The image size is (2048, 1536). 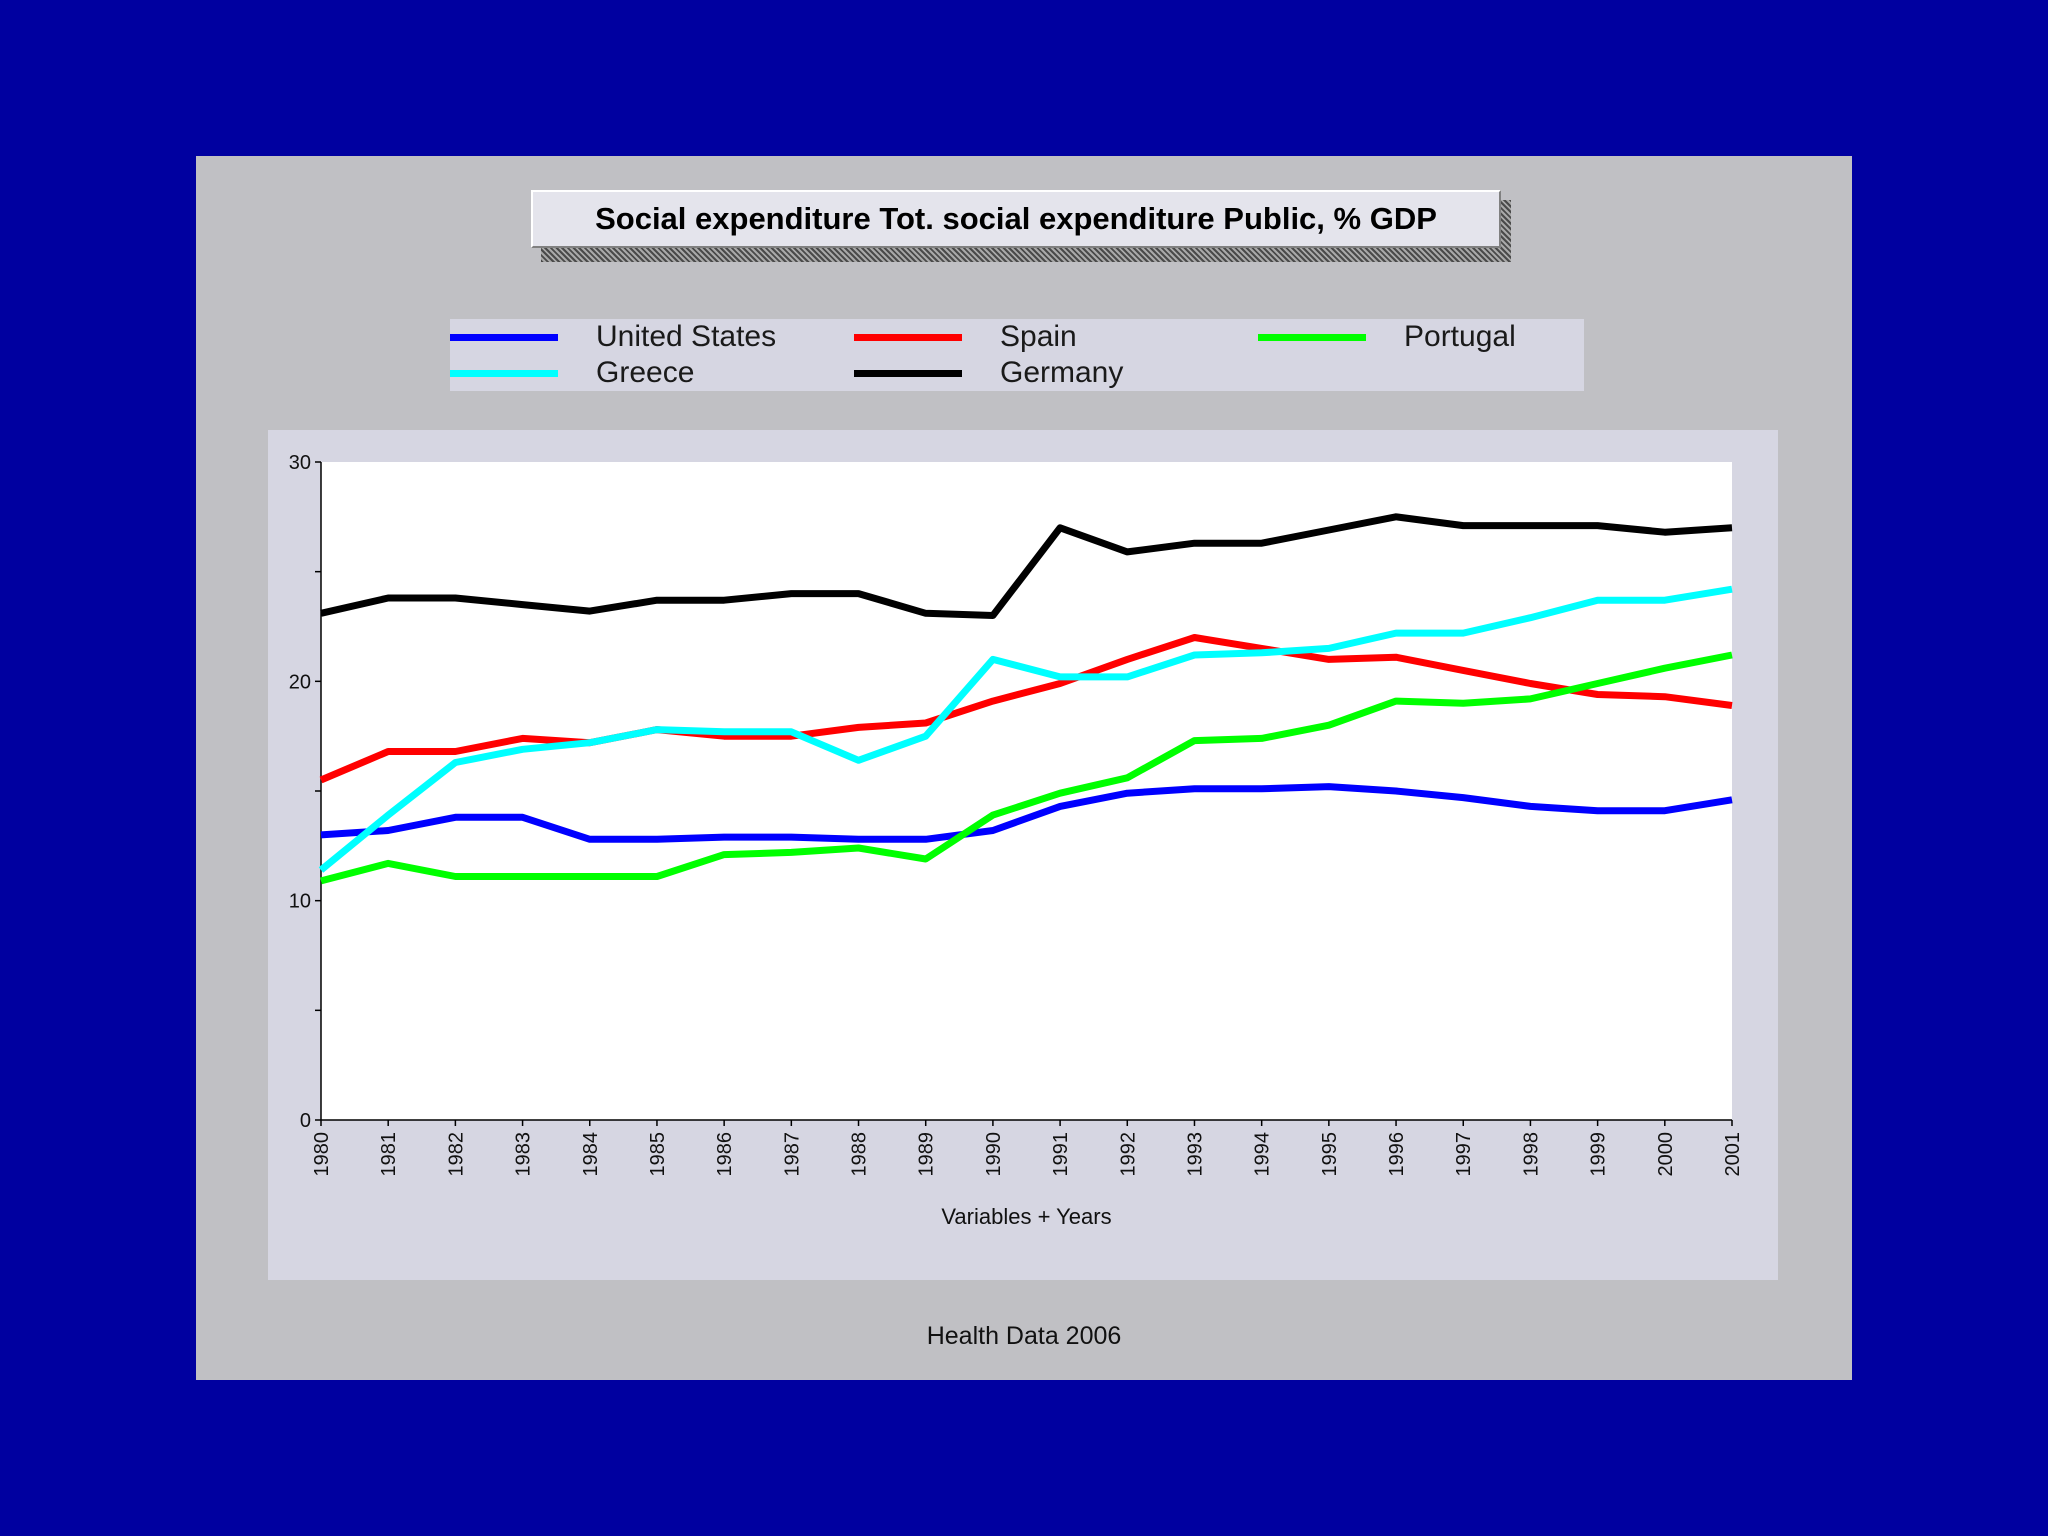 I want to click on source-note: Health Data 2006, so click(x=1024, y=1336).